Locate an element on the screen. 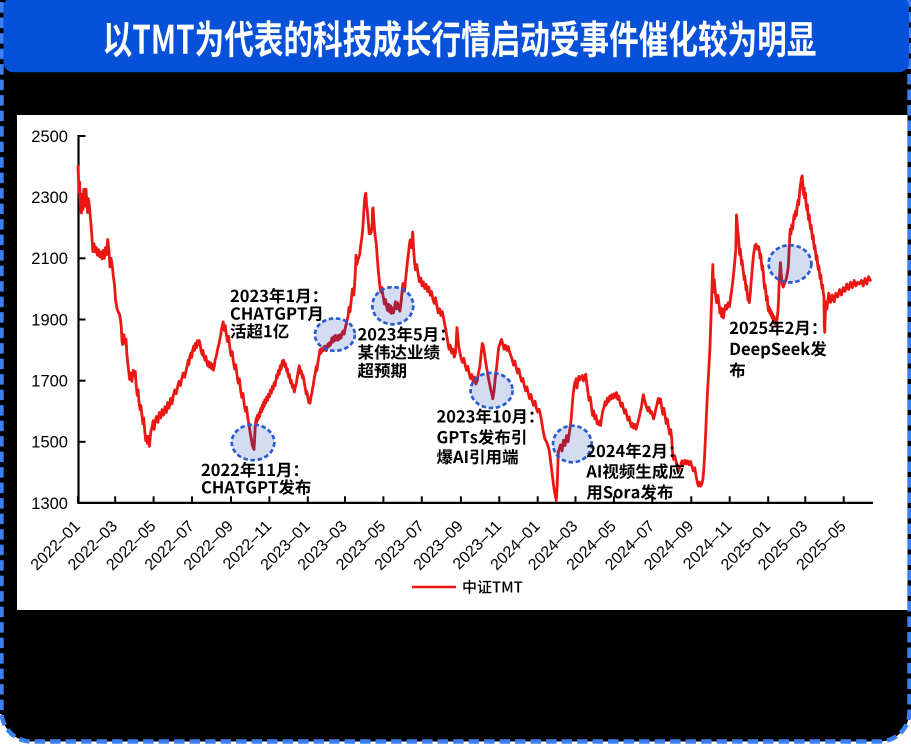  svg-text: 1900 is located at coordinates (49, 320).